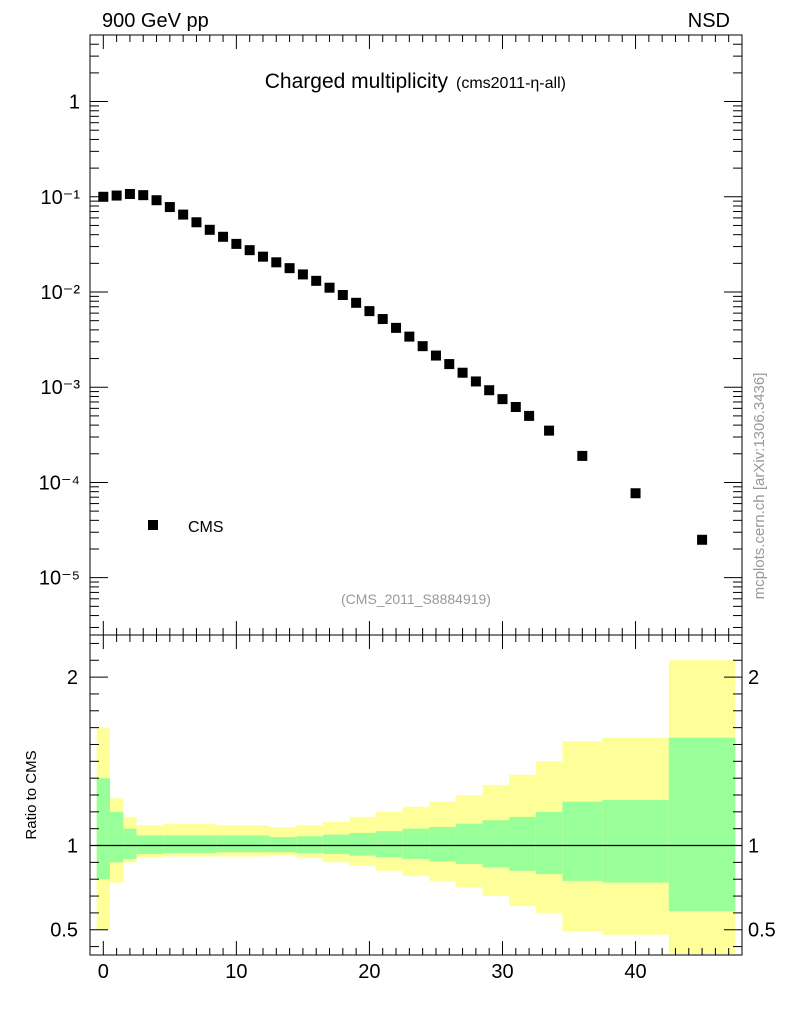  What do you see at coordinates (759, 486) in the screenshot?
I see `source-label: mcplots.cern.ch [arXiv:1306.3436]` at bounding box center [759, 486].